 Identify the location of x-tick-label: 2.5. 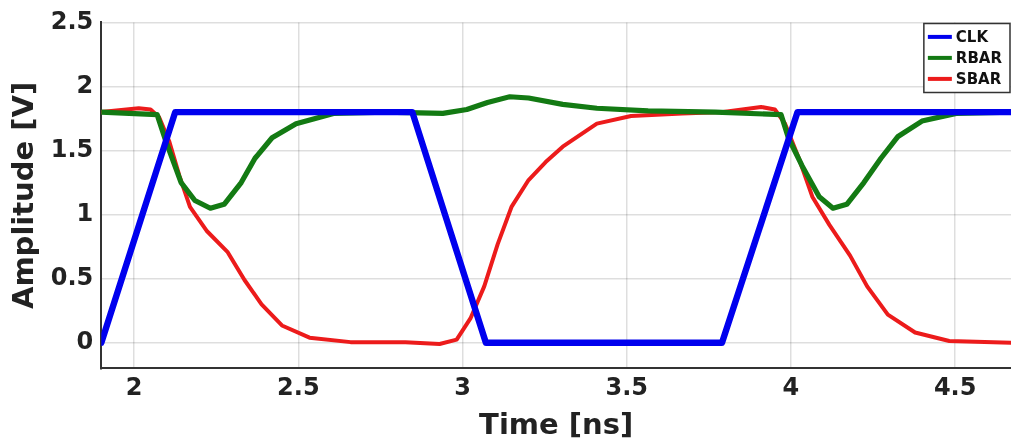
(298, 387).